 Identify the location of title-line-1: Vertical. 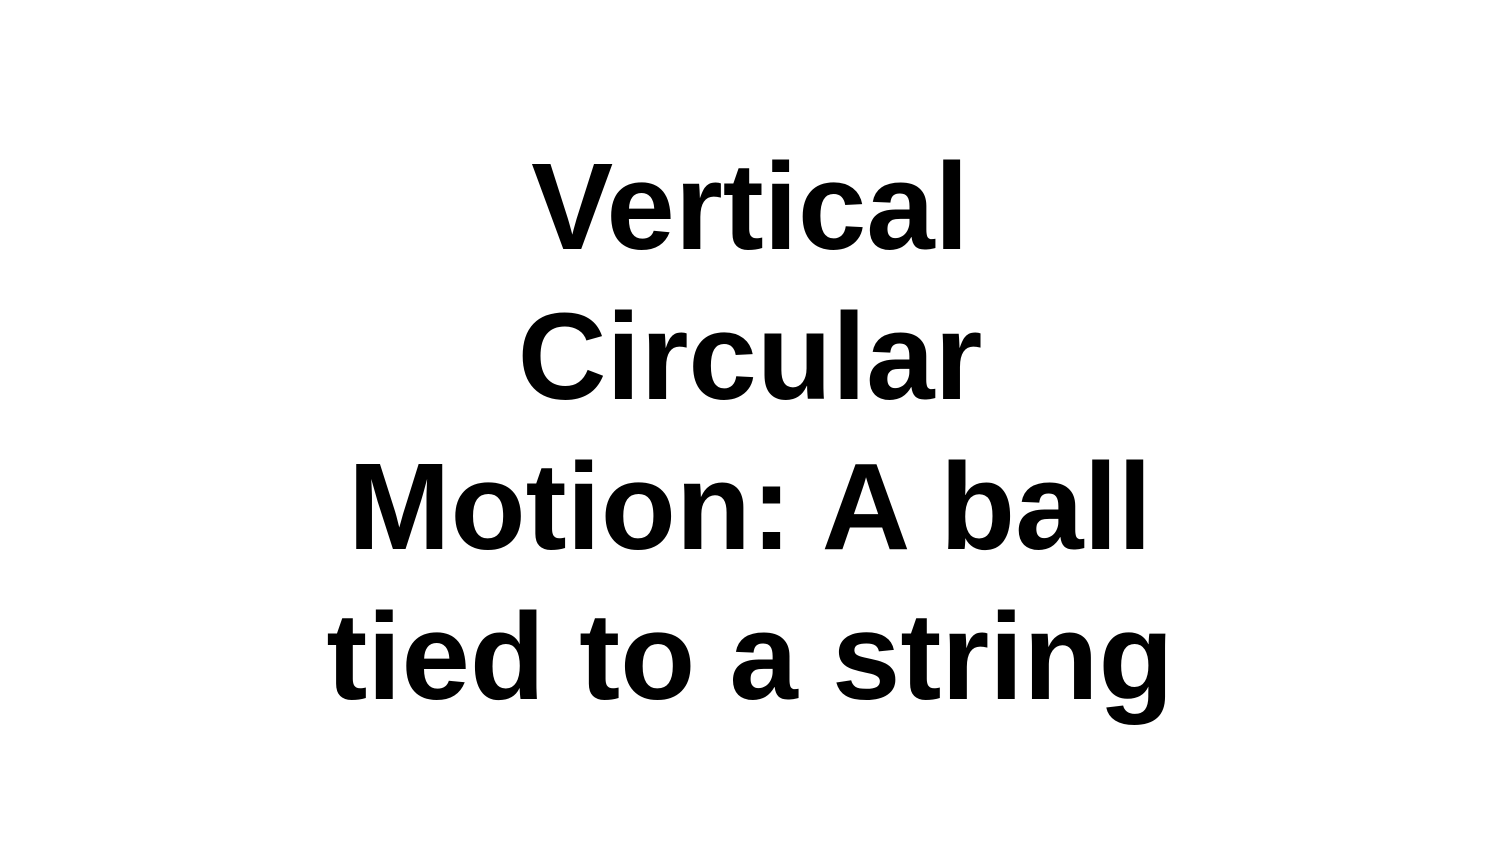
(750, 207).